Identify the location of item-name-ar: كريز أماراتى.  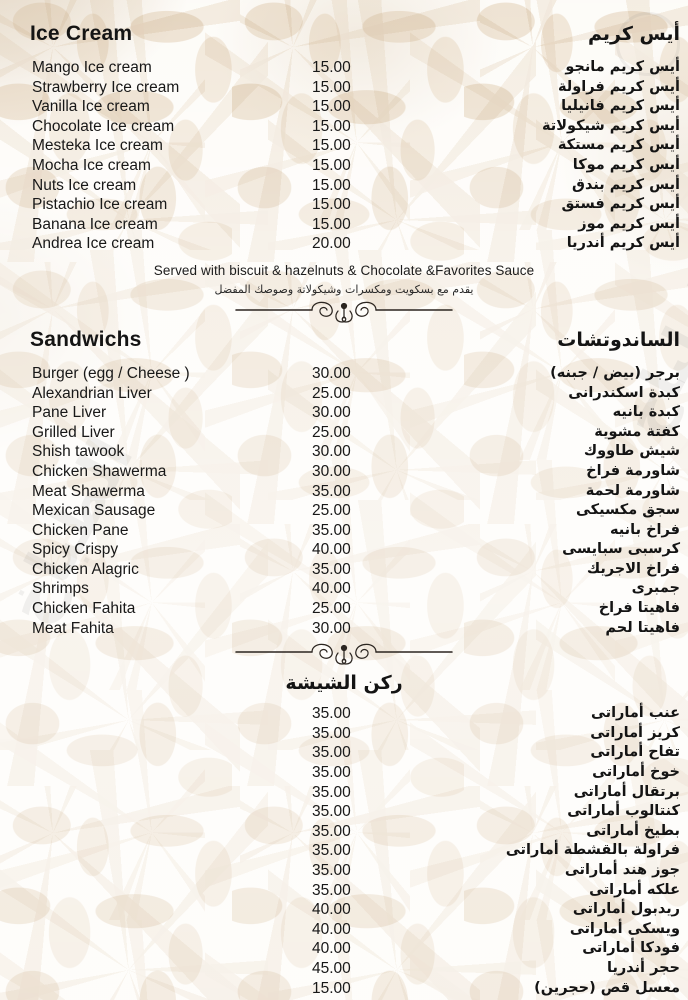
(635, 732).